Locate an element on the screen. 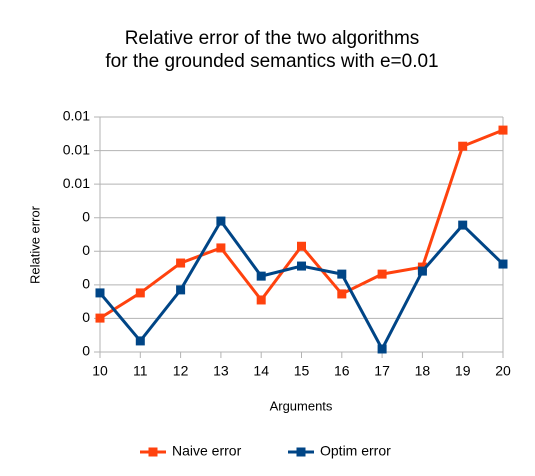 This screenshot has height=476, width=535. legend-label: Naive error is located at coordinates (207, 451).